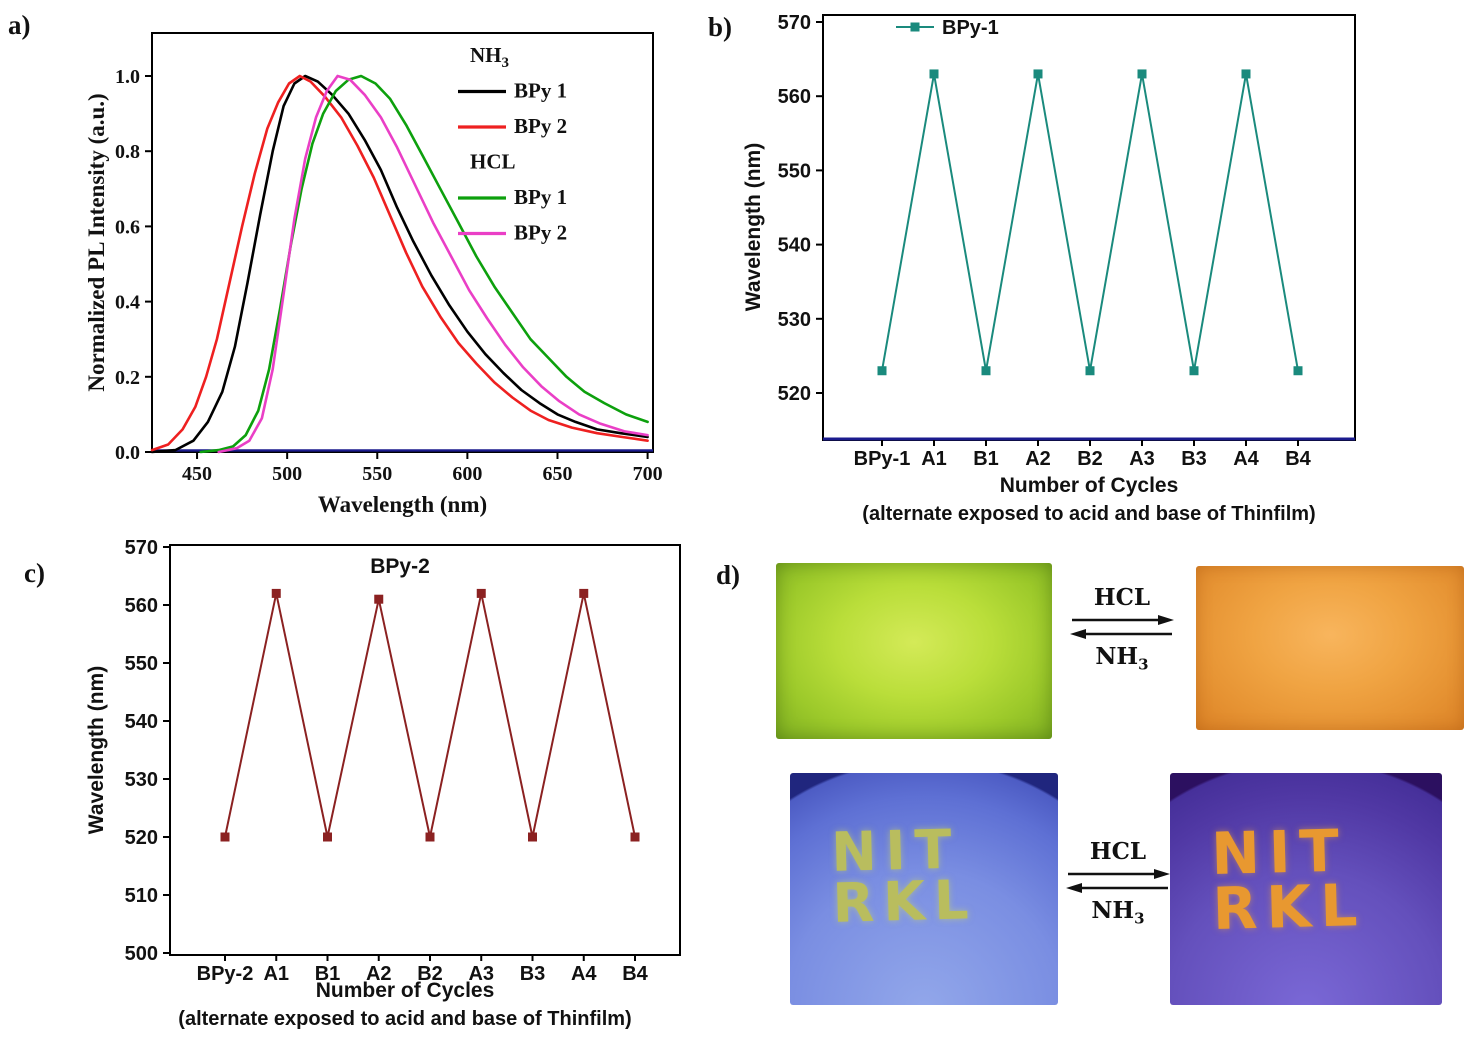  I want to click on y-tick-label: 0.2, so click(127, 378).